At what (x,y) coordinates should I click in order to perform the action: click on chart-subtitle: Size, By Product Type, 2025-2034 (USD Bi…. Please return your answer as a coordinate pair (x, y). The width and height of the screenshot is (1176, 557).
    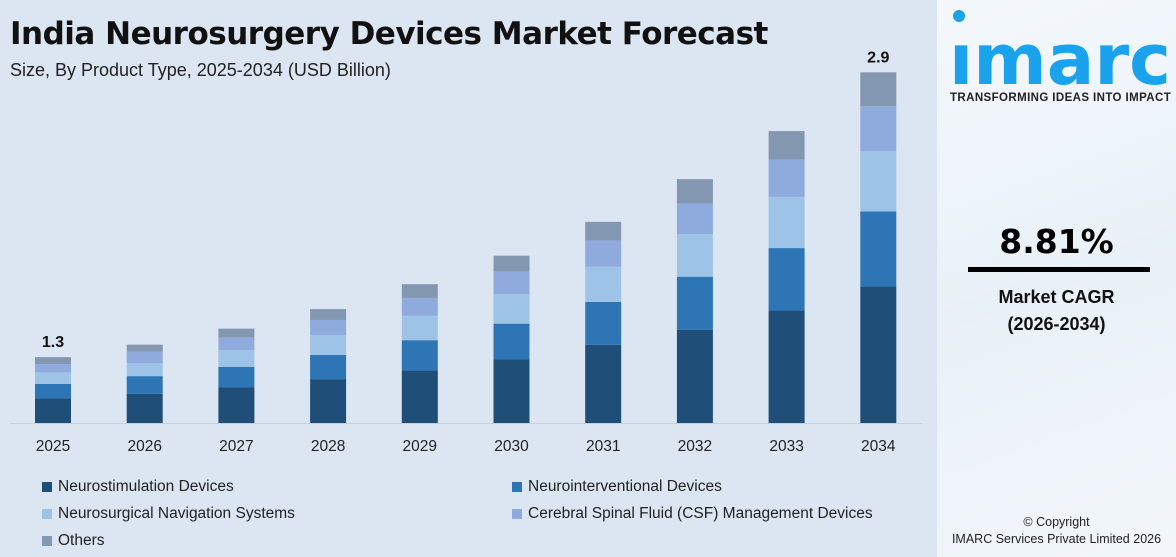
    Looking at the image, I should click on (200, 70).